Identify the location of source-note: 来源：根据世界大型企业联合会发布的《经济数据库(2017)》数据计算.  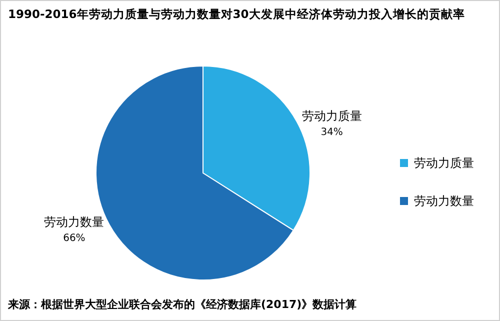
(182, 304).